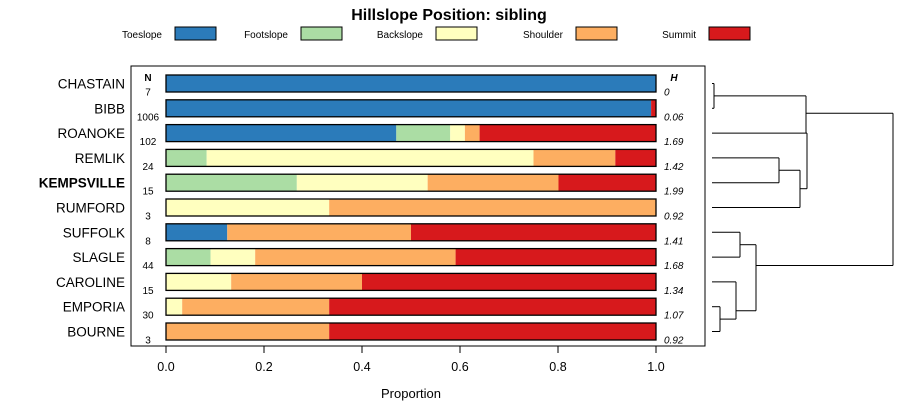 Image resolution: width=900 pixels, height=420 pixels. I want to click on n-value-kempsville: 15, so click(148, 192).